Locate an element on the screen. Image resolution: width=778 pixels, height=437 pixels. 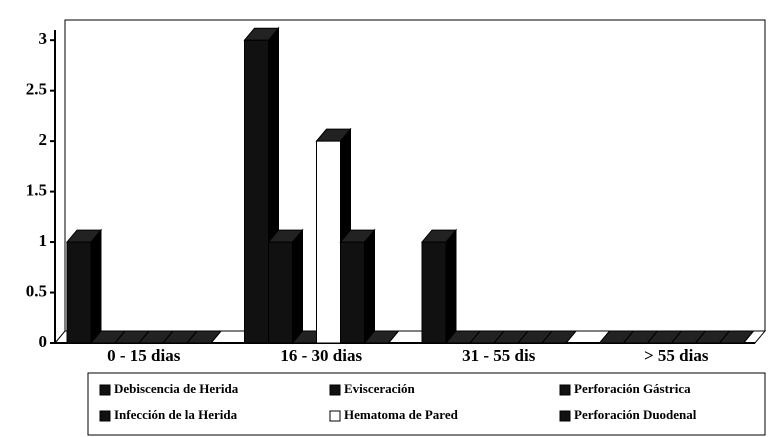
y-tick-label: 1.5 is located at coordinates (36, 190).